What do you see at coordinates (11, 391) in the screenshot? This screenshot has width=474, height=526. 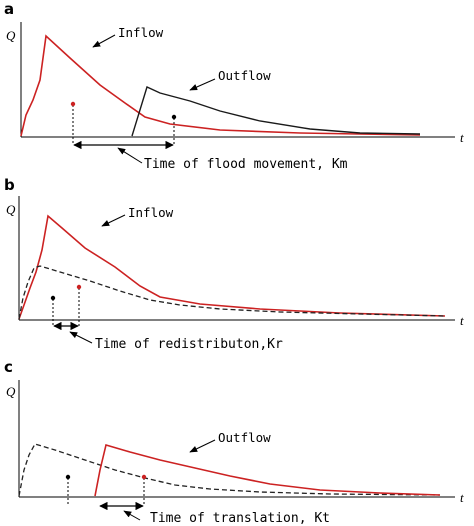 I see `panel-c-y-symbol: Q` at bounding box center [11, 391].